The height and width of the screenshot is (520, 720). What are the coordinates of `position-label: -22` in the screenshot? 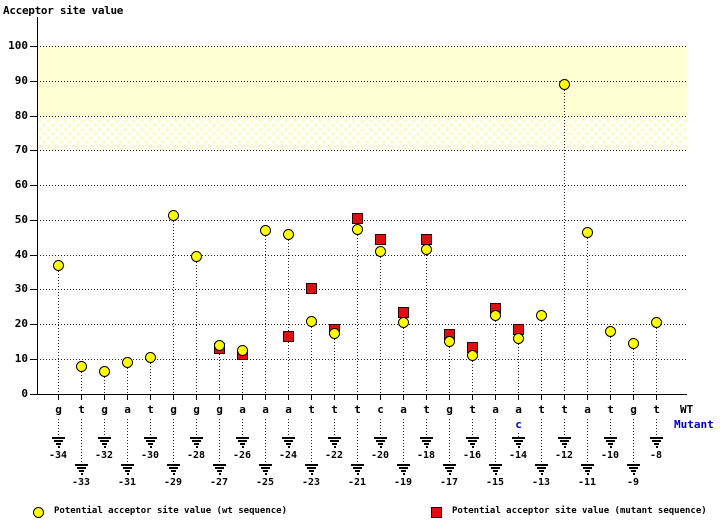 It's located at (334, 455).